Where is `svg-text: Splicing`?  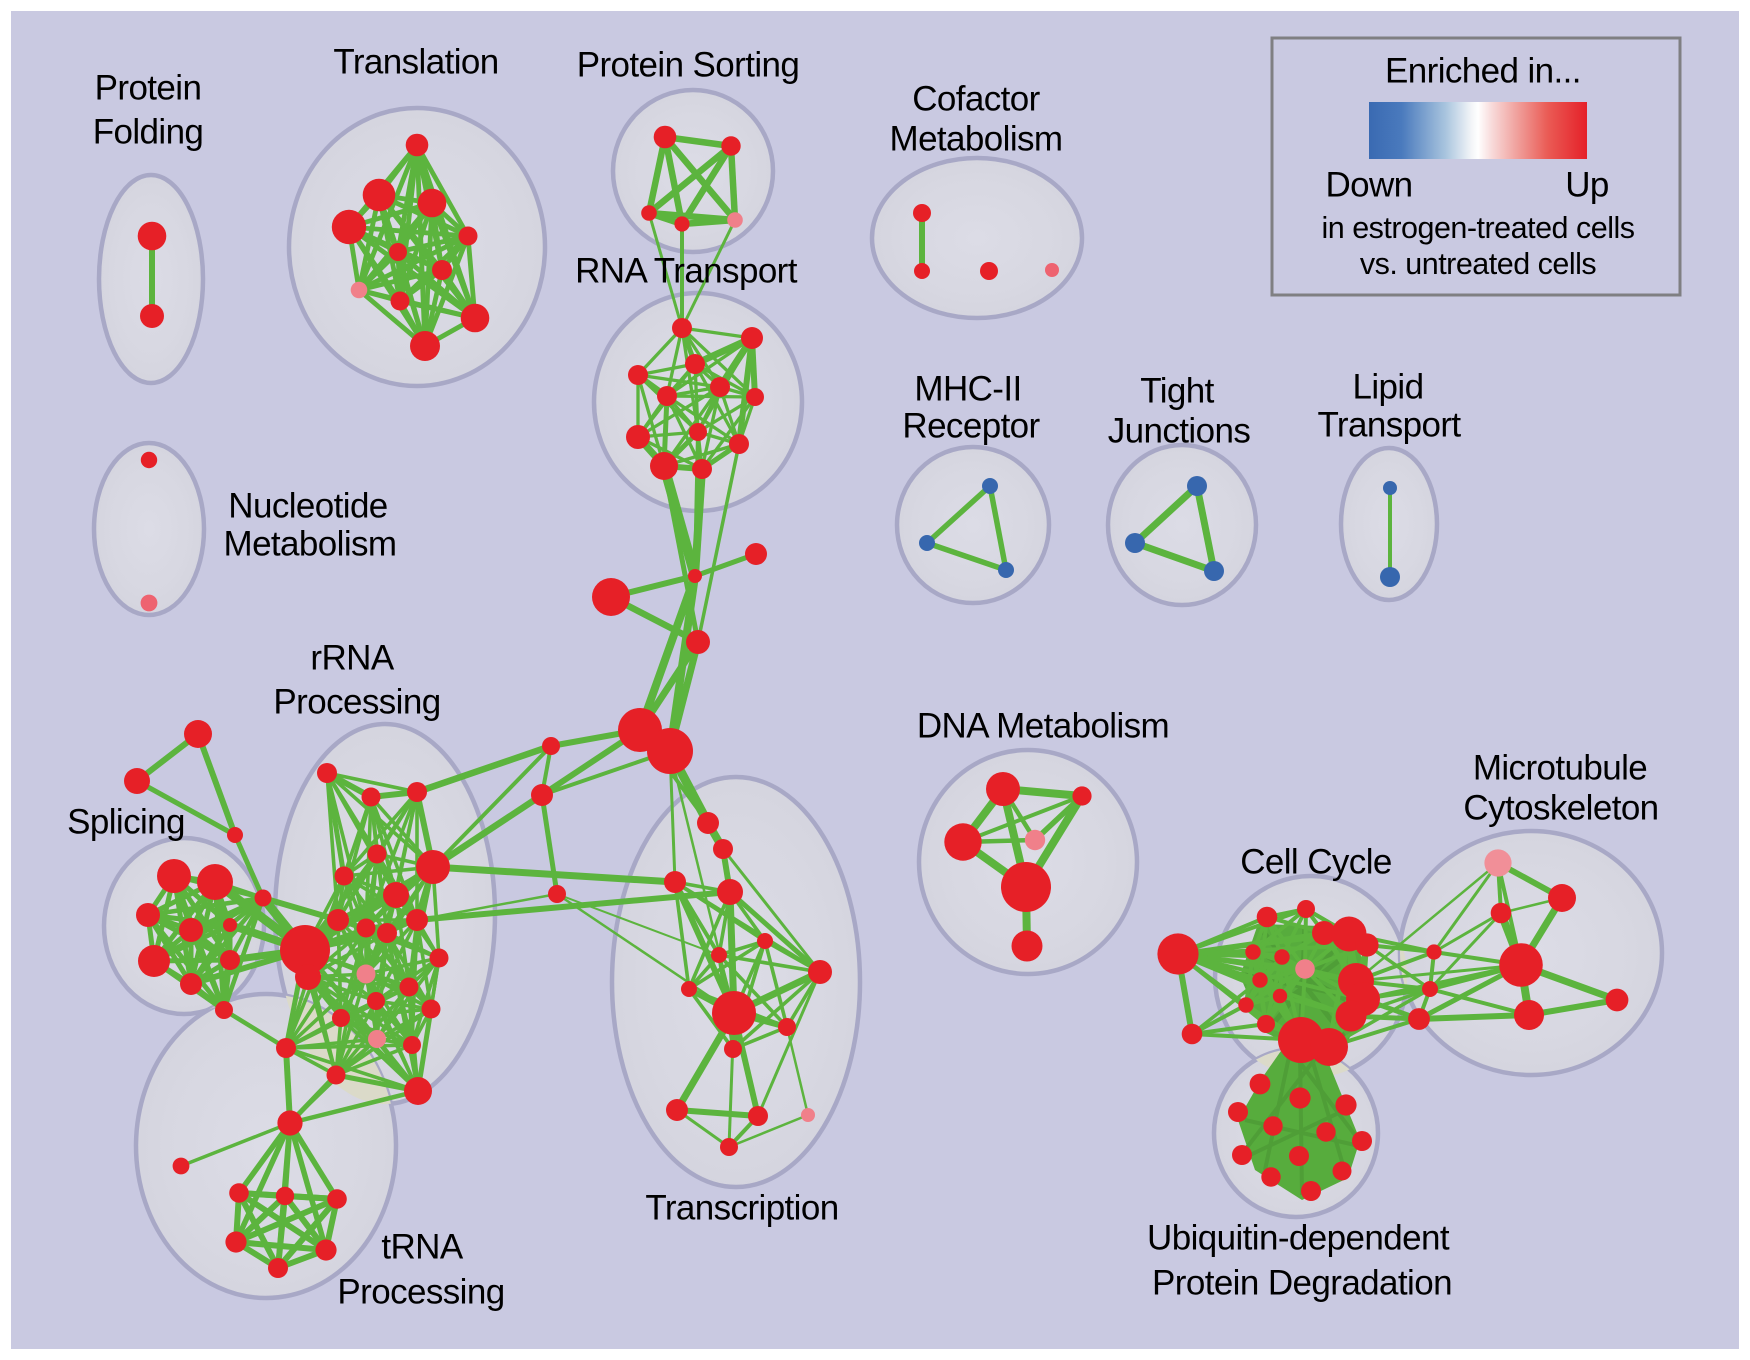 svg-text: Splicing is located at coordinates (126, 822).